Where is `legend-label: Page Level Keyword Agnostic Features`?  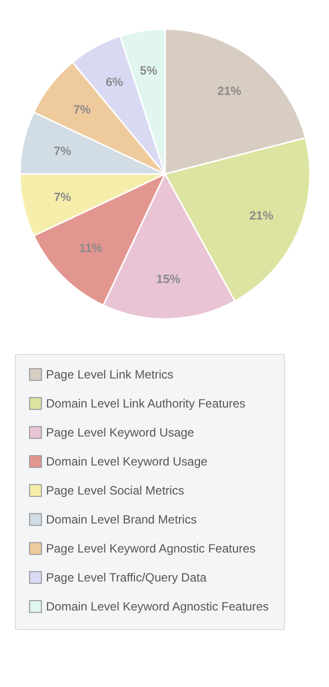 legend-label: Page Level Keyword Agnostic Features is located at coordinates (151, 549).